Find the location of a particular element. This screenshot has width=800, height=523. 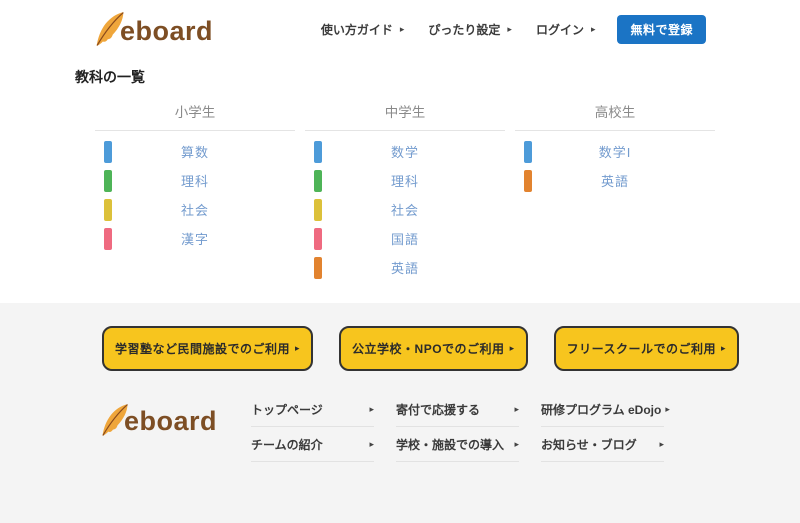

subject-link-shakai-e: 社会 is located at coordinates (195, 209).